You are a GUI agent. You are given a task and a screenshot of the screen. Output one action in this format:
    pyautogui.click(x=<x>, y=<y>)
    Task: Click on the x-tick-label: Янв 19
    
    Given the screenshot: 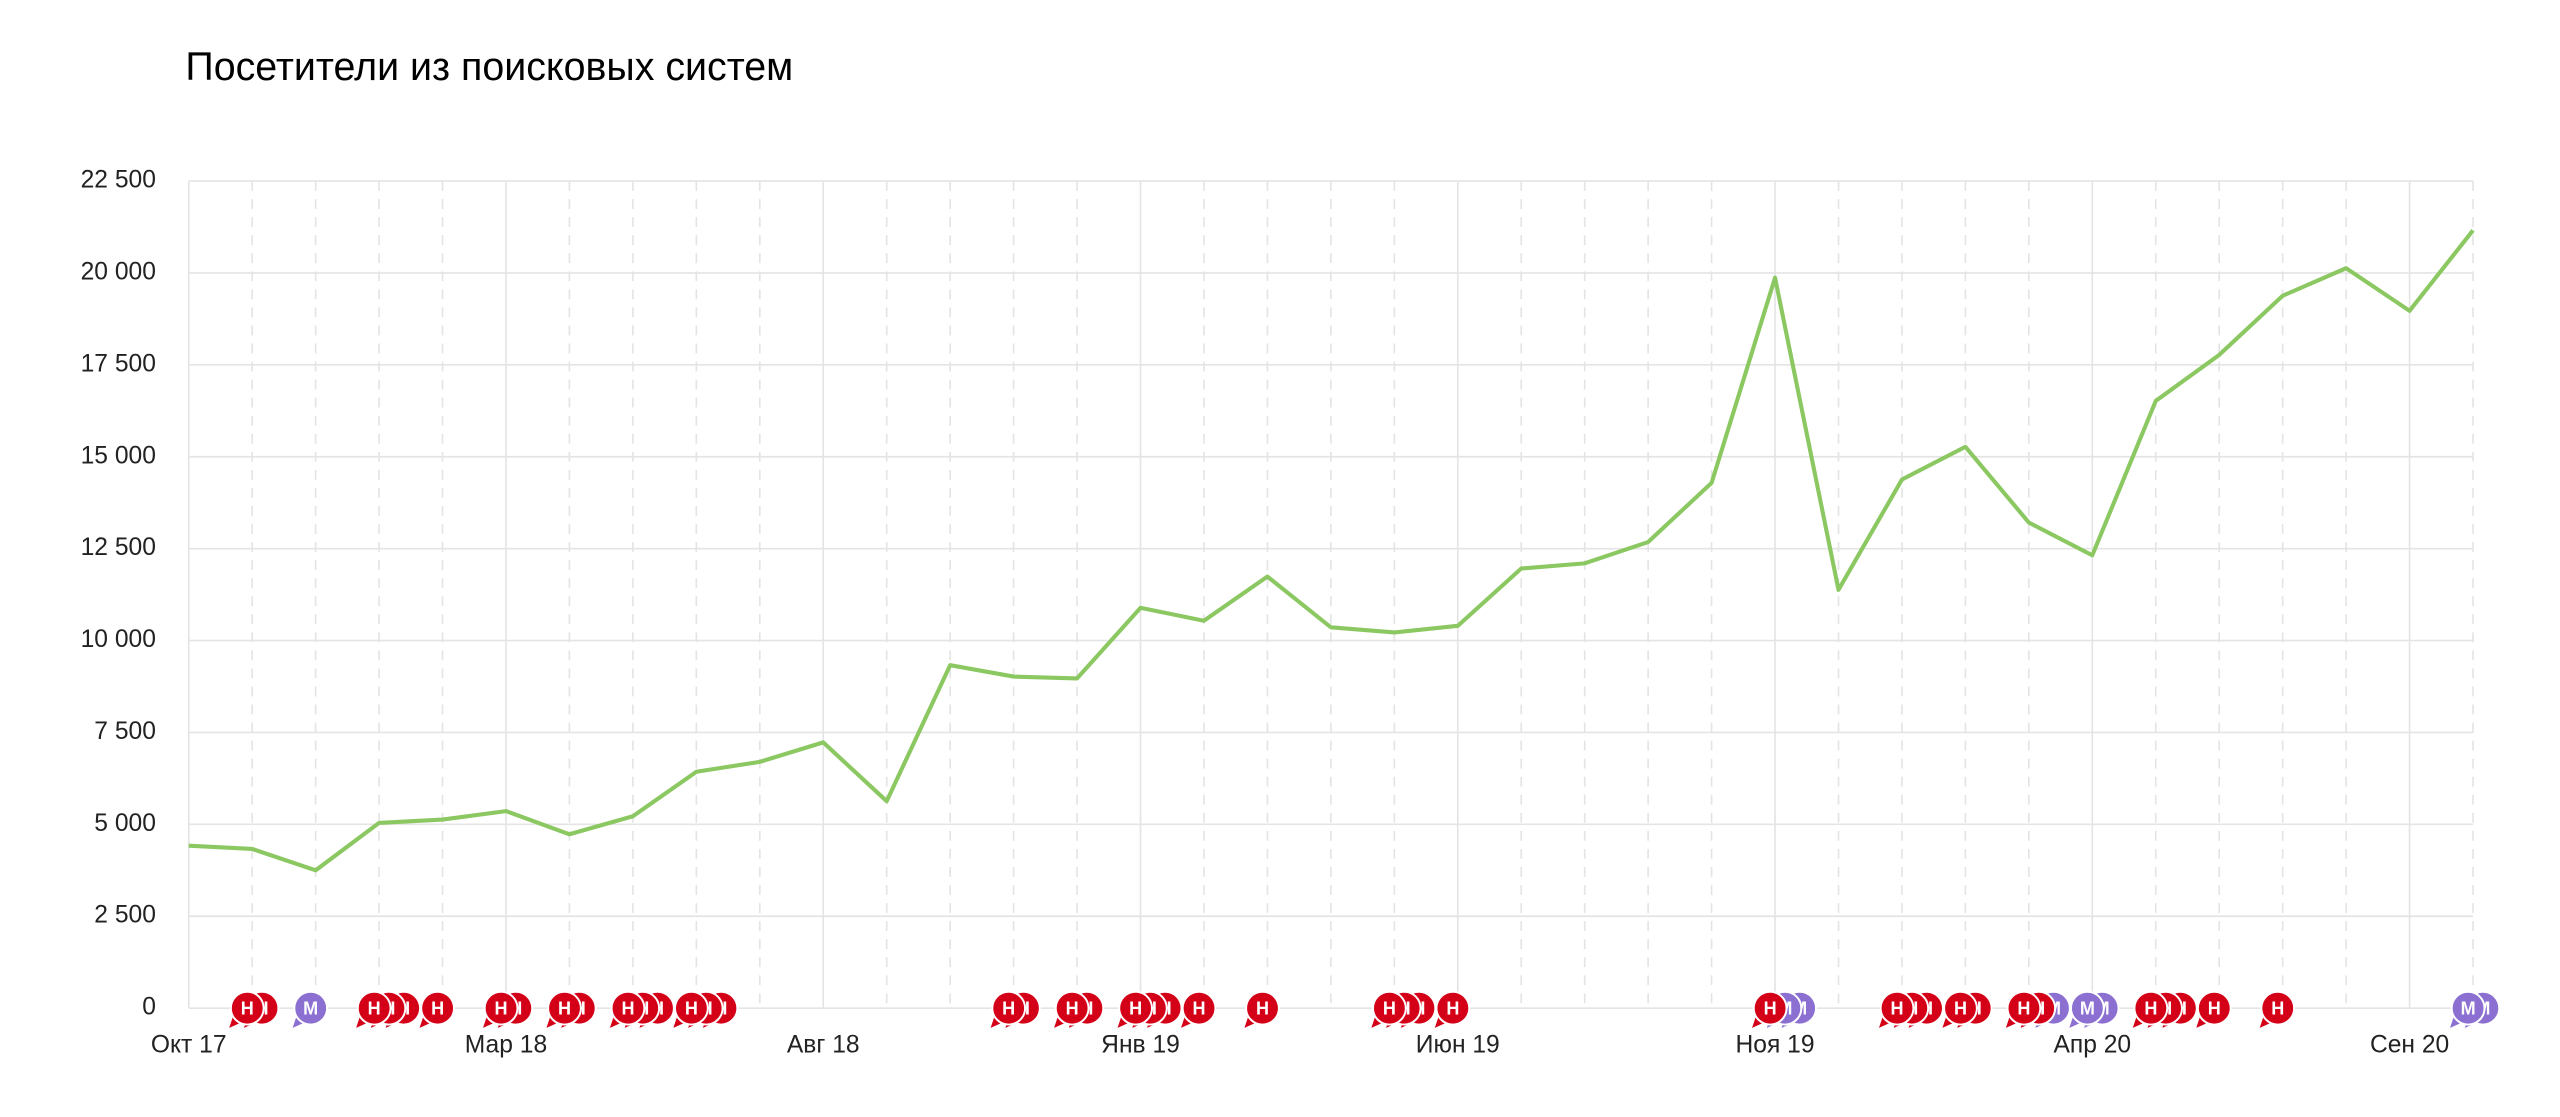 What is the action you would take?
    pyautogui.click(x=1140, y=1044)
    